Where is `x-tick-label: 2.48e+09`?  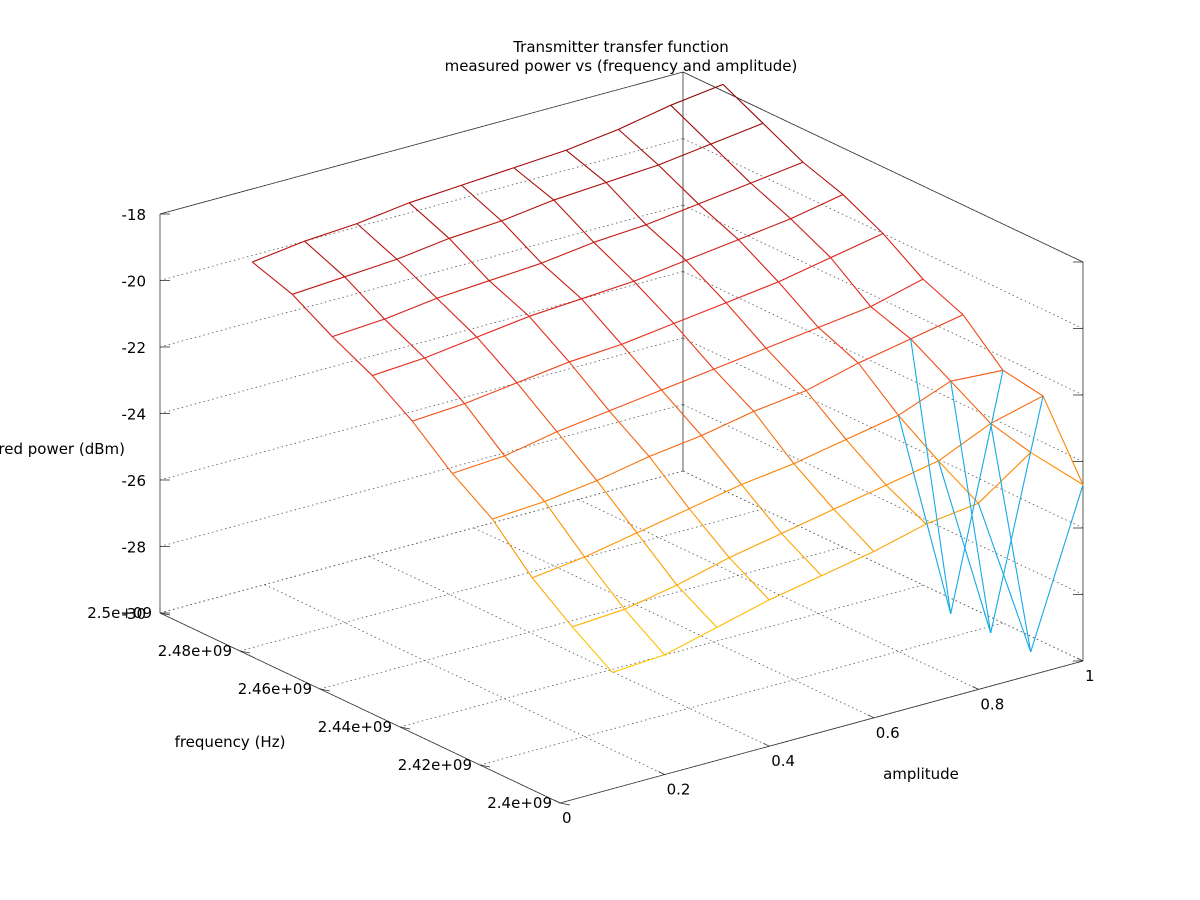 x-tick-label: 2.48e+09 is located at coordinates (195, 651).